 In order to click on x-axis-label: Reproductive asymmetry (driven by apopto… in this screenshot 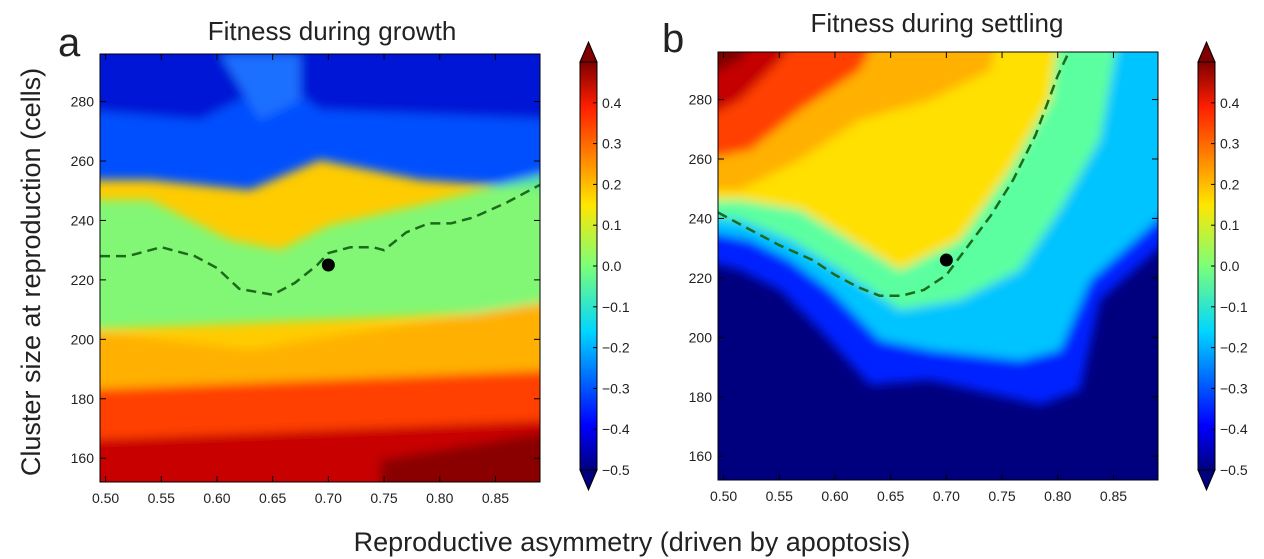, I will do `click(632, 542)`.